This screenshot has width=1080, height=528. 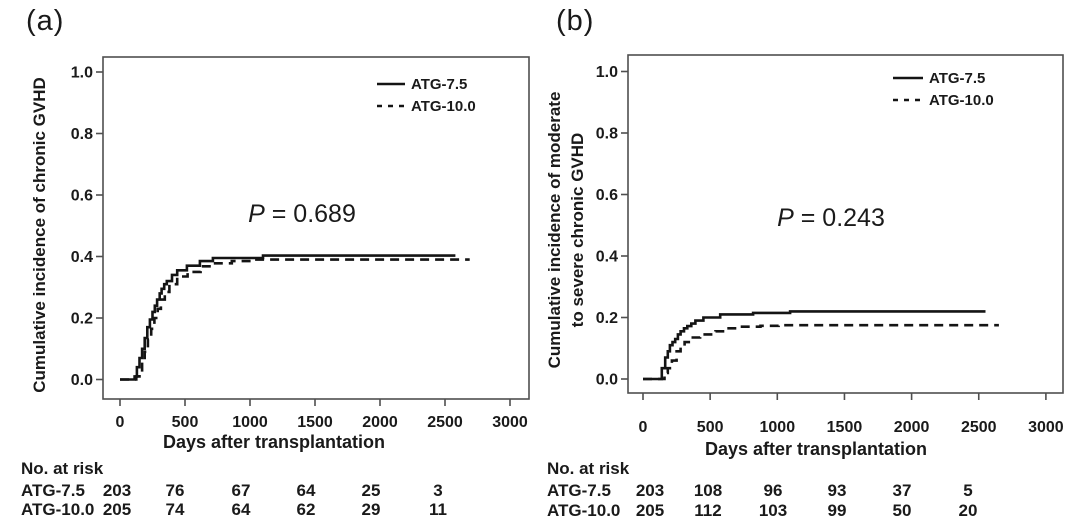 What do you see at coordinates (241, 490) in the screenshot?
I see `at-risk-value: 67` at bounding box center [241, 490].